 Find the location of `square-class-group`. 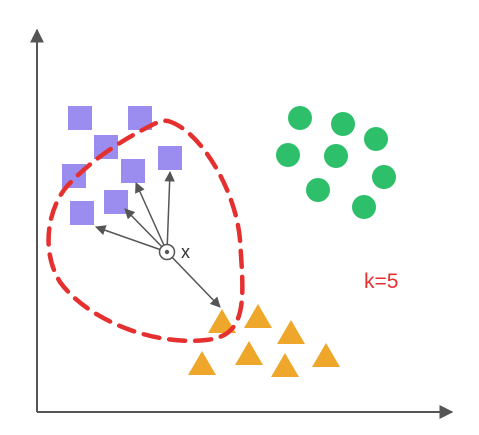

square-class-group is located at coordinates (122, 165).